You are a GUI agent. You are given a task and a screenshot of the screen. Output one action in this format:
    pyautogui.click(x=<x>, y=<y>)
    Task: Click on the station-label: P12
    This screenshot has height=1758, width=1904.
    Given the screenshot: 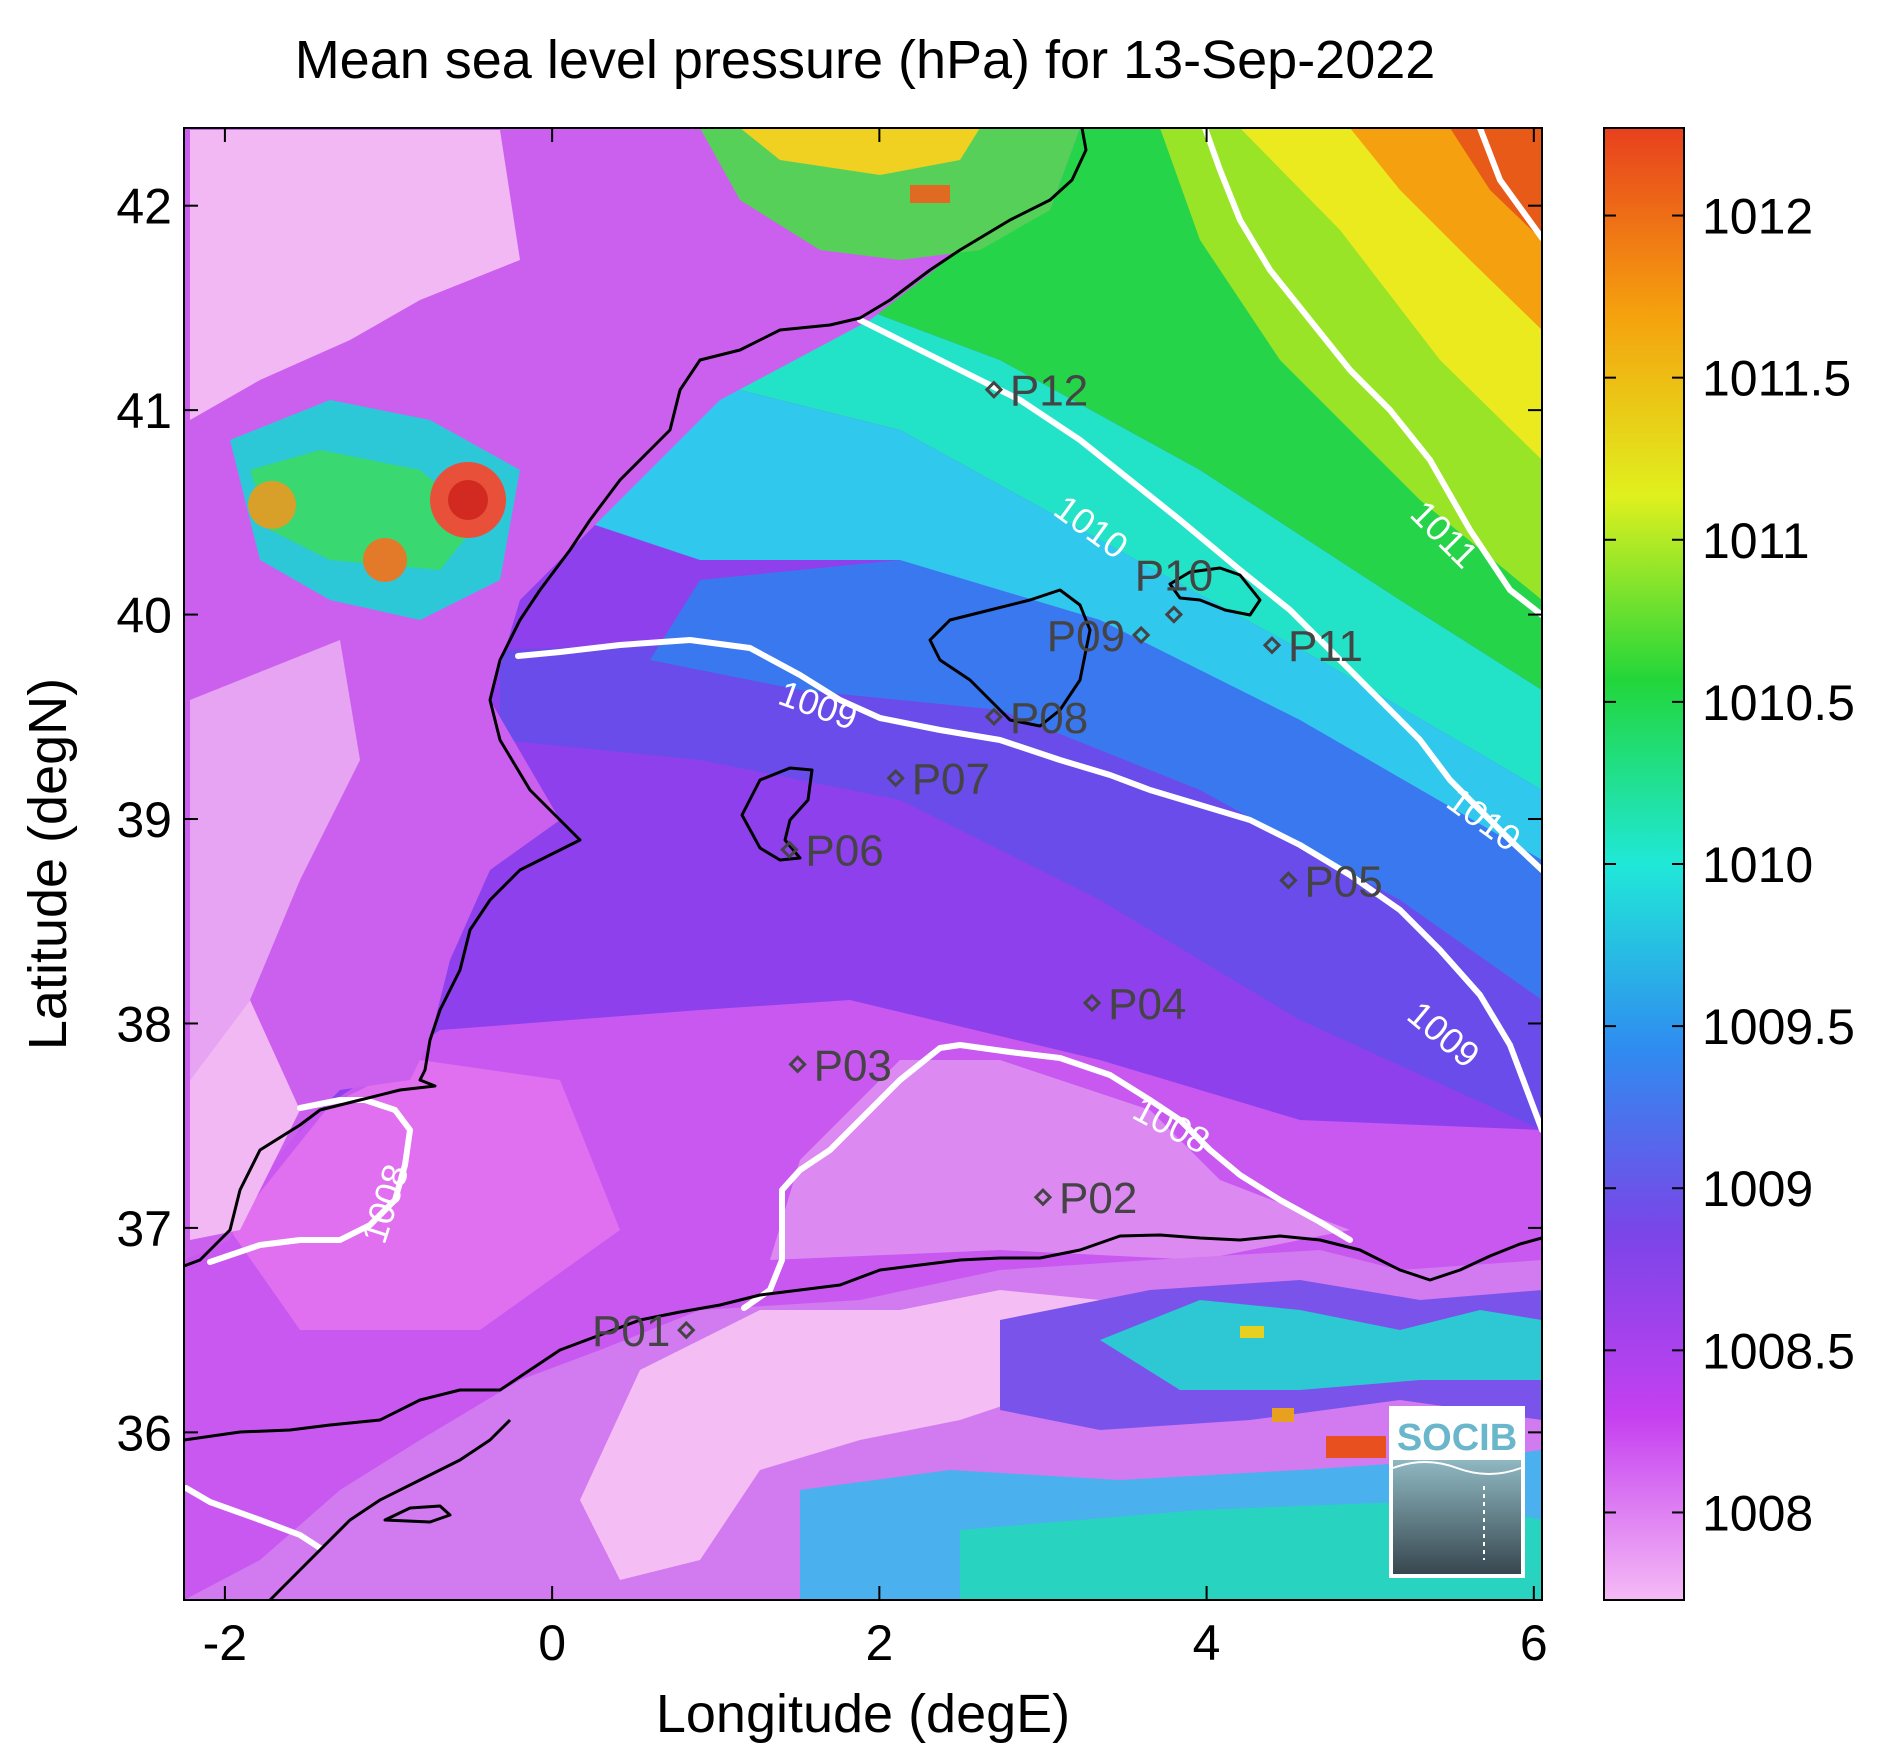 What is the action you would take?
    pyautogui.click(x=1049, y=391)
    